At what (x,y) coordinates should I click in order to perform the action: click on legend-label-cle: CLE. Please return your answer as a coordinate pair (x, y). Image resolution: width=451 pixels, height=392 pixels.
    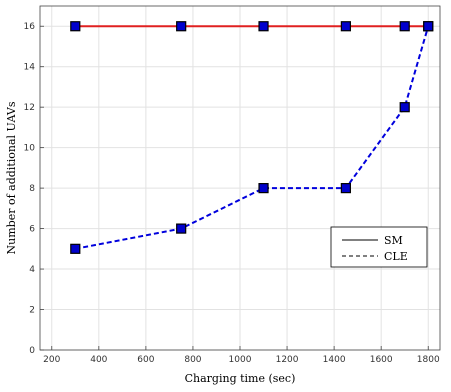
    Looking at the image, I should click on (396, 256).